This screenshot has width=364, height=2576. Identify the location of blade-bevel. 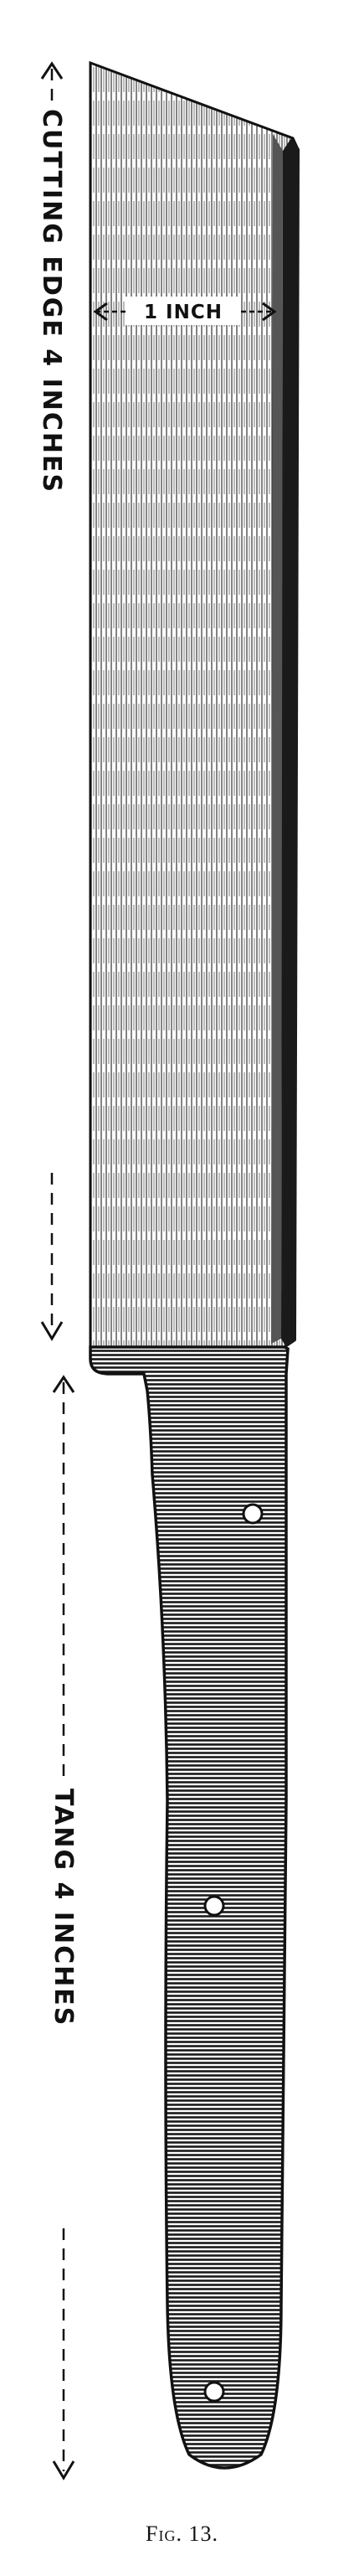
(277, 739).